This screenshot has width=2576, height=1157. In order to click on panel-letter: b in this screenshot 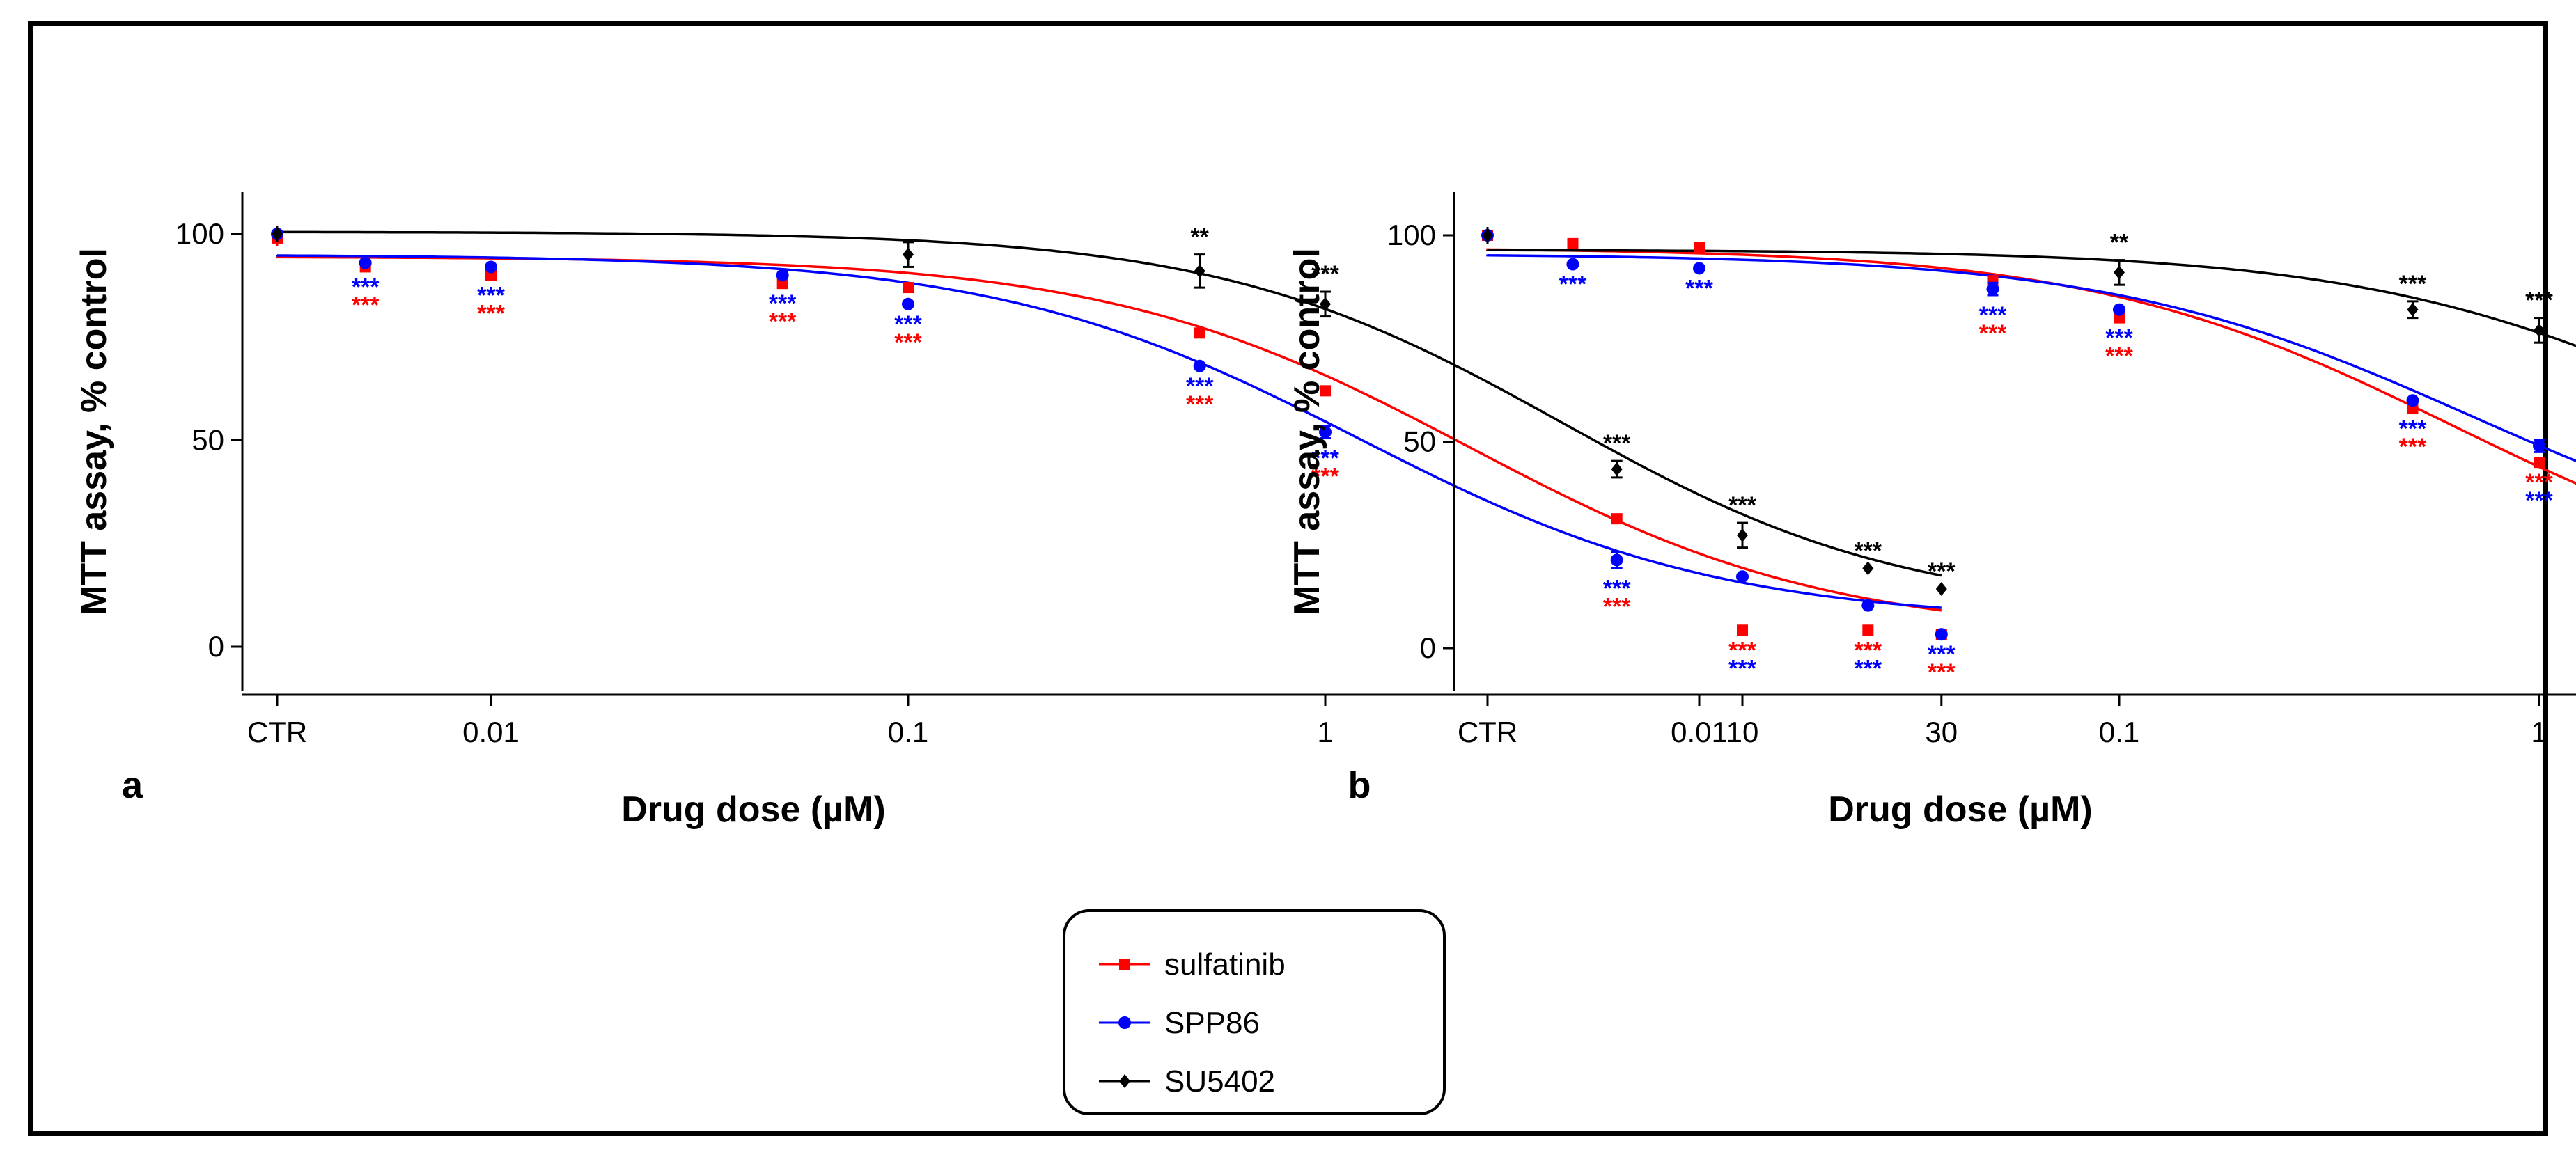, I will do `click(1359, 785)`.